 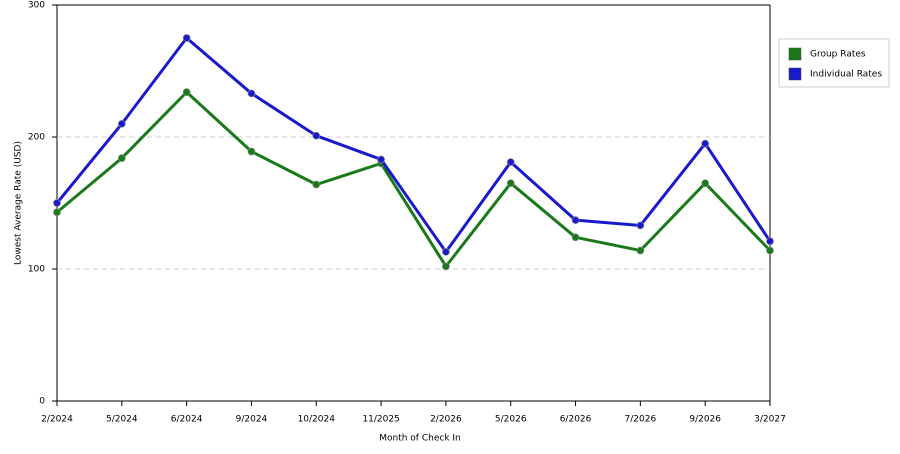 I want to click on x-tick-label: 2/2026, so click(x=446, y=420).